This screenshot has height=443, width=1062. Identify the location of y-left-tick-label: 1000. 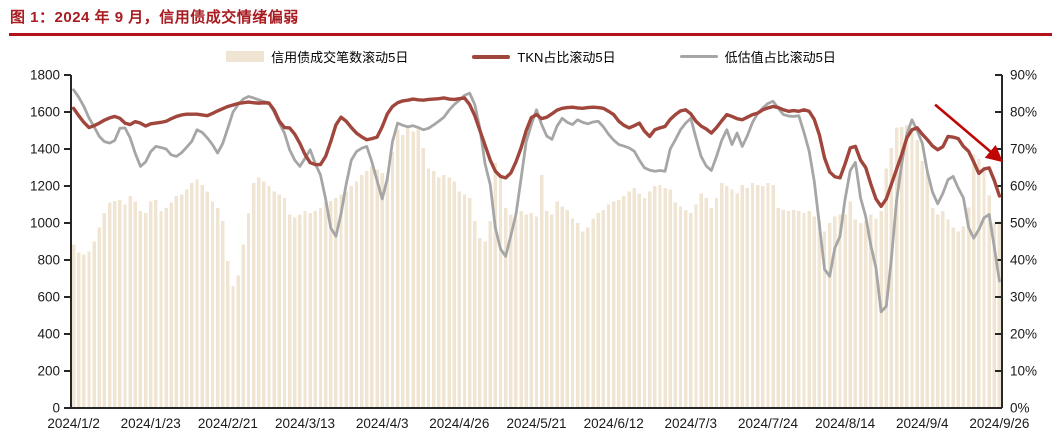
(45, 223).